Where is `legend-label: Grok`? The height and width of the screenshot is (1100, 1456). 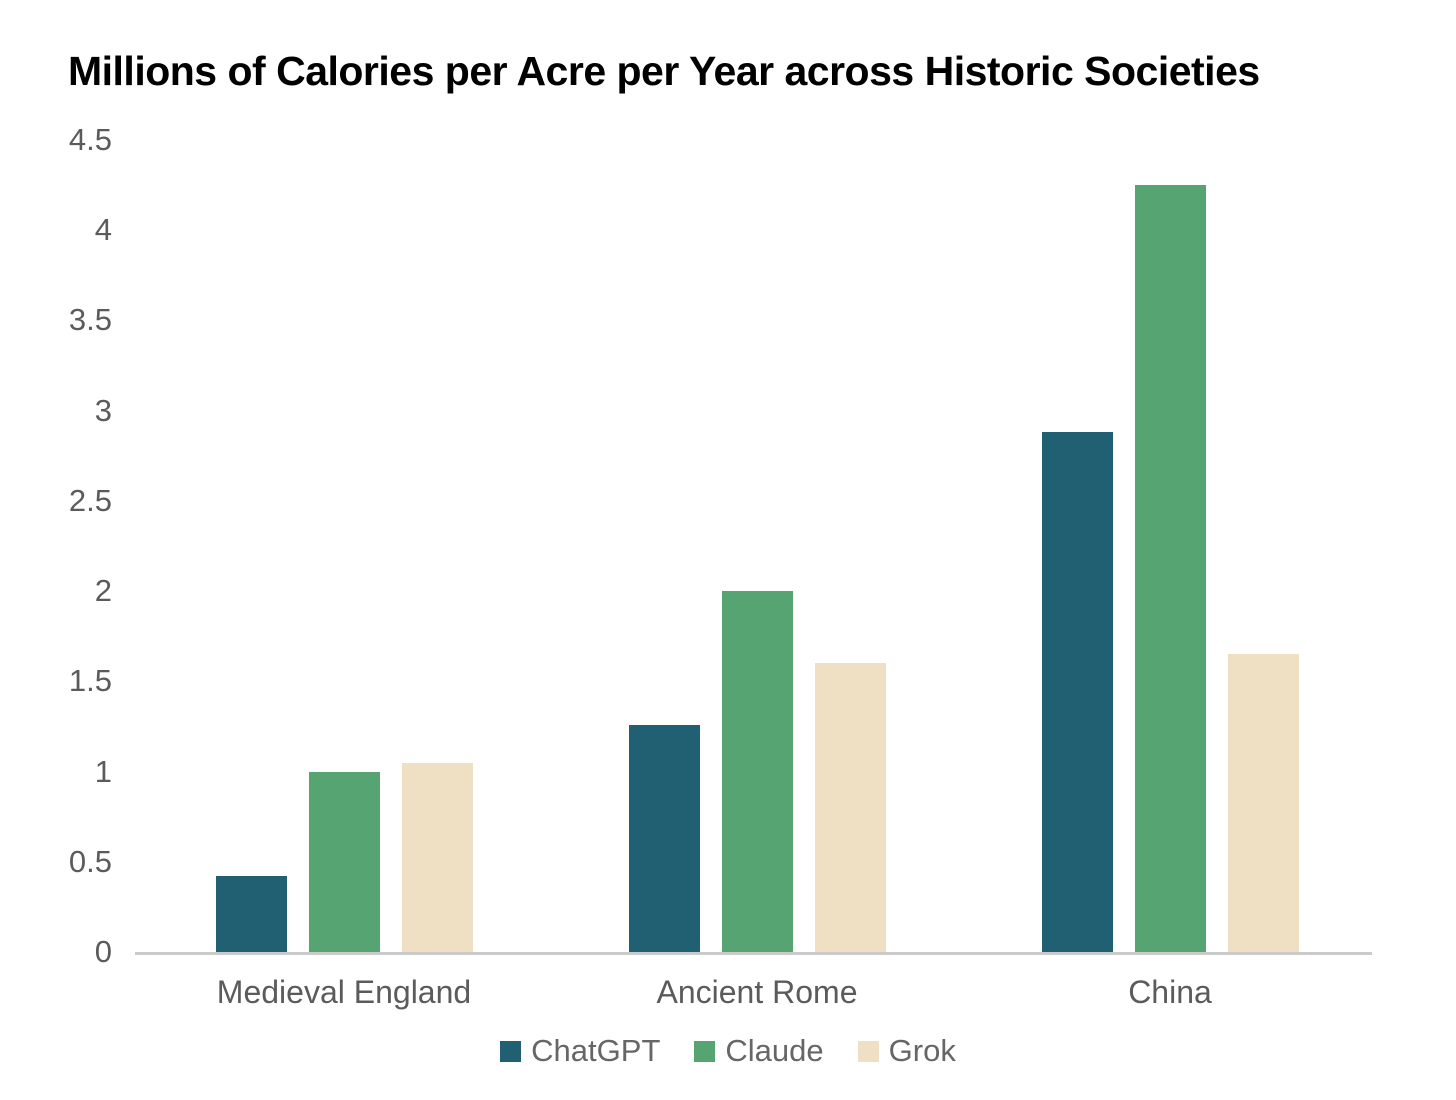 legend-label: Grok is located at coordinates (922, 1050).